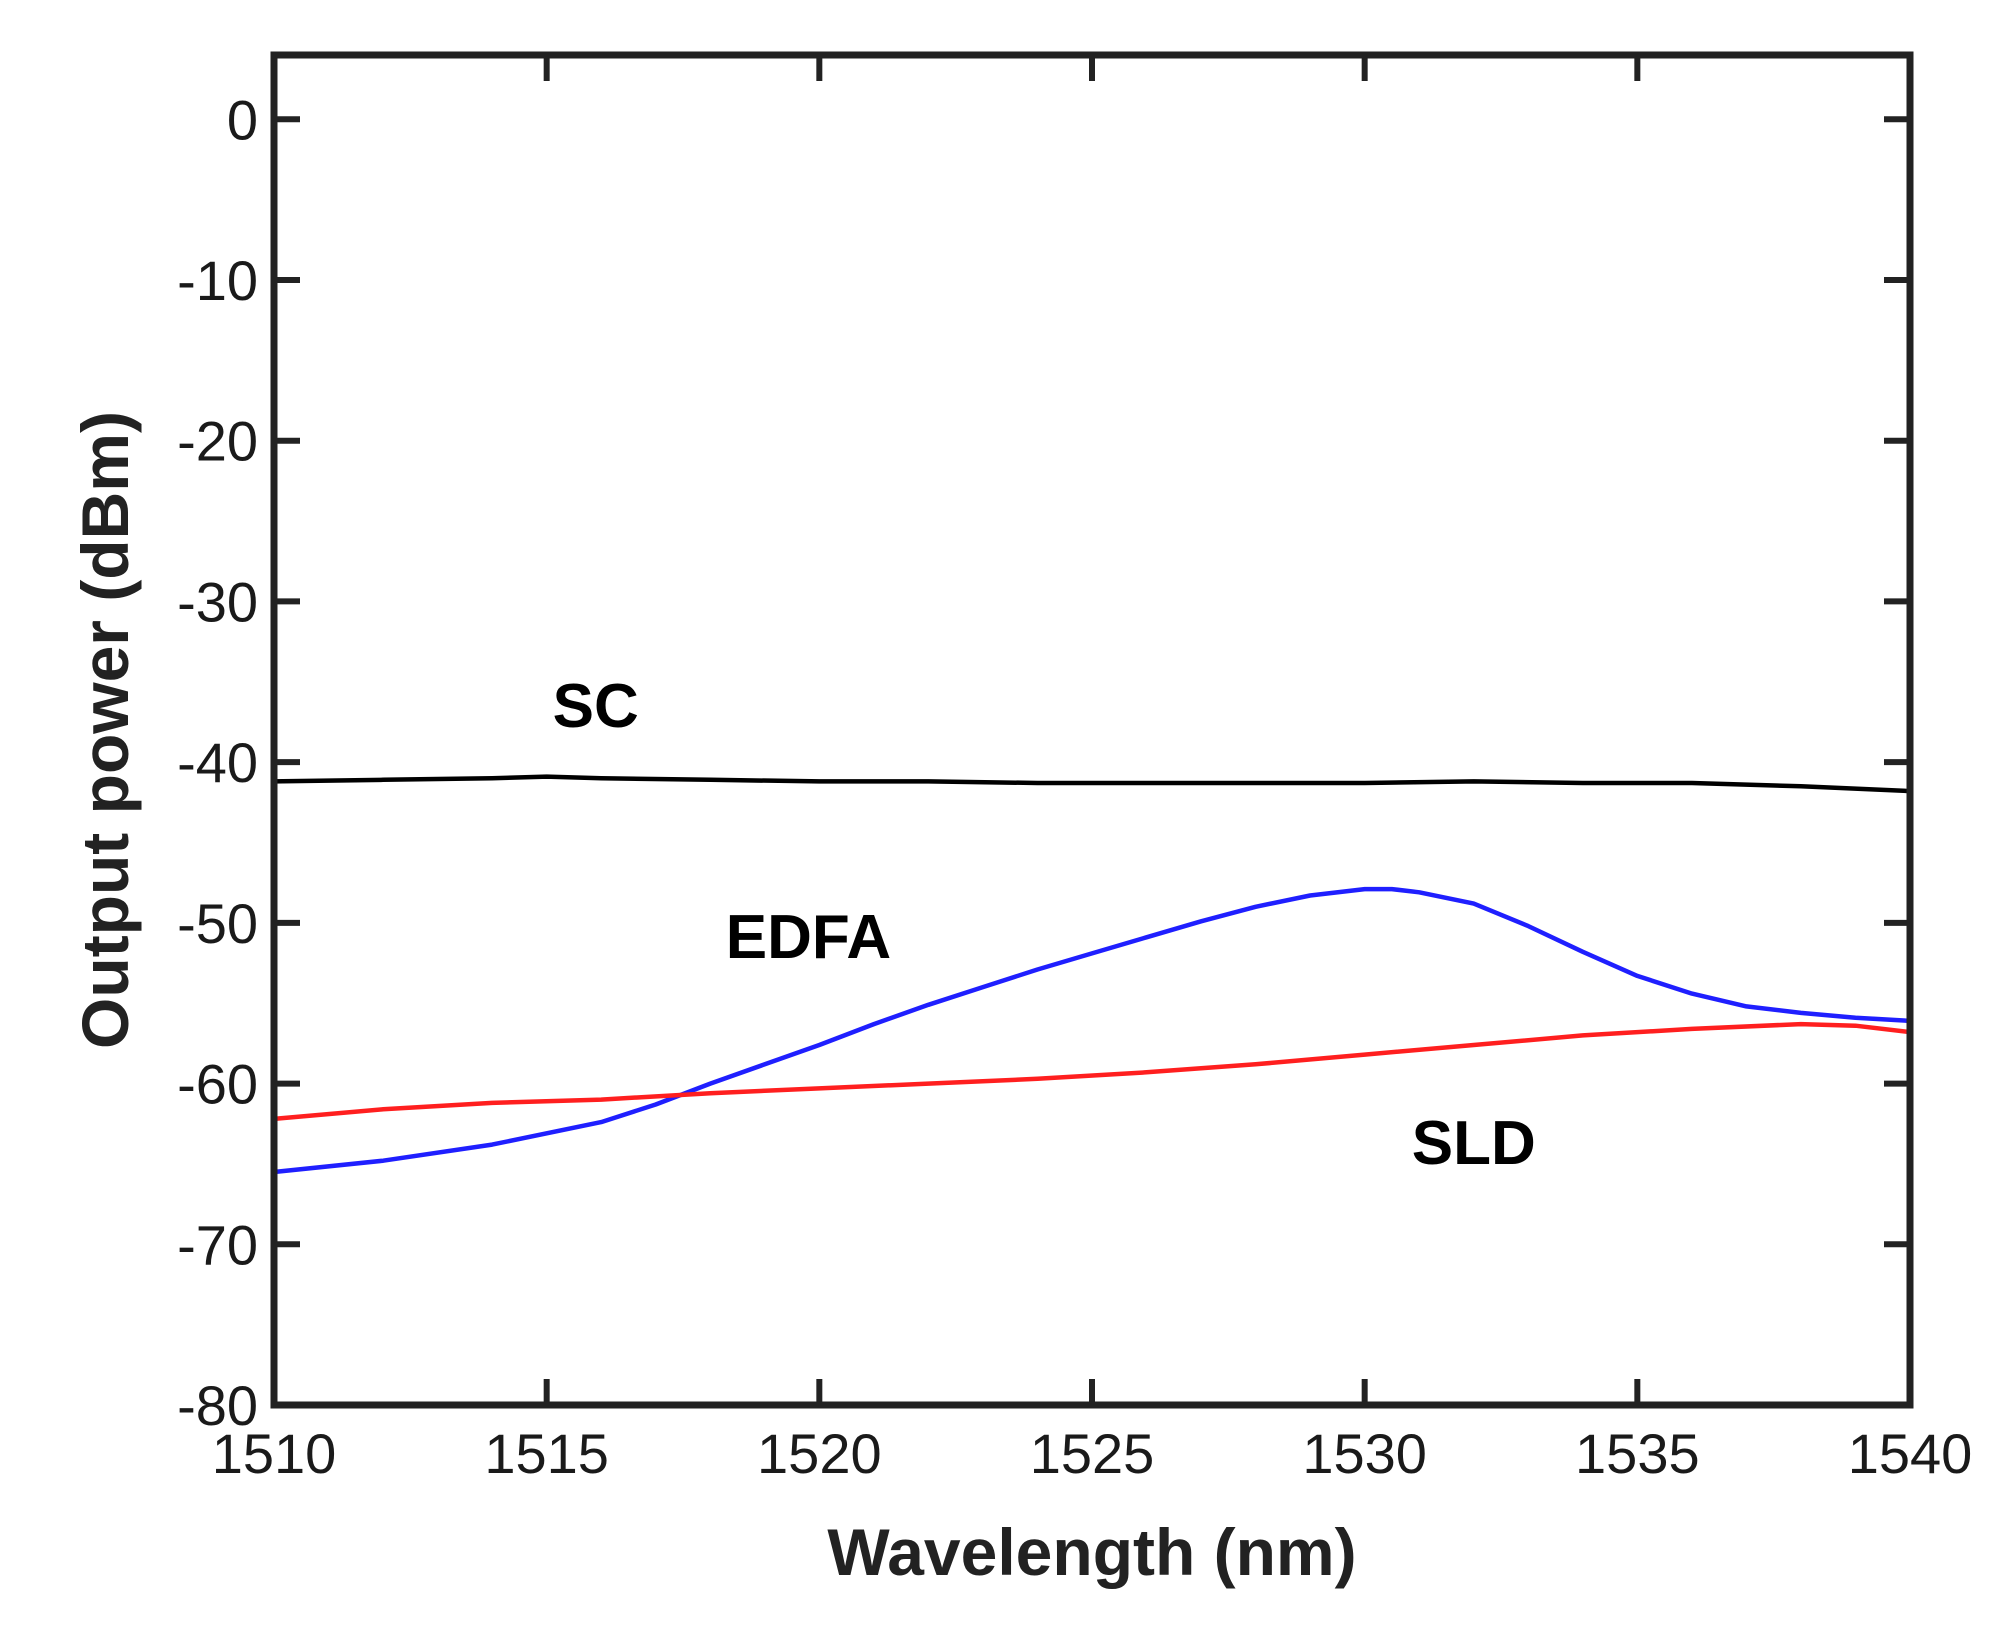 The image size is (2013, 1627). I want to click on x-tick-label-1525: 1525, so click(1092, 1453).